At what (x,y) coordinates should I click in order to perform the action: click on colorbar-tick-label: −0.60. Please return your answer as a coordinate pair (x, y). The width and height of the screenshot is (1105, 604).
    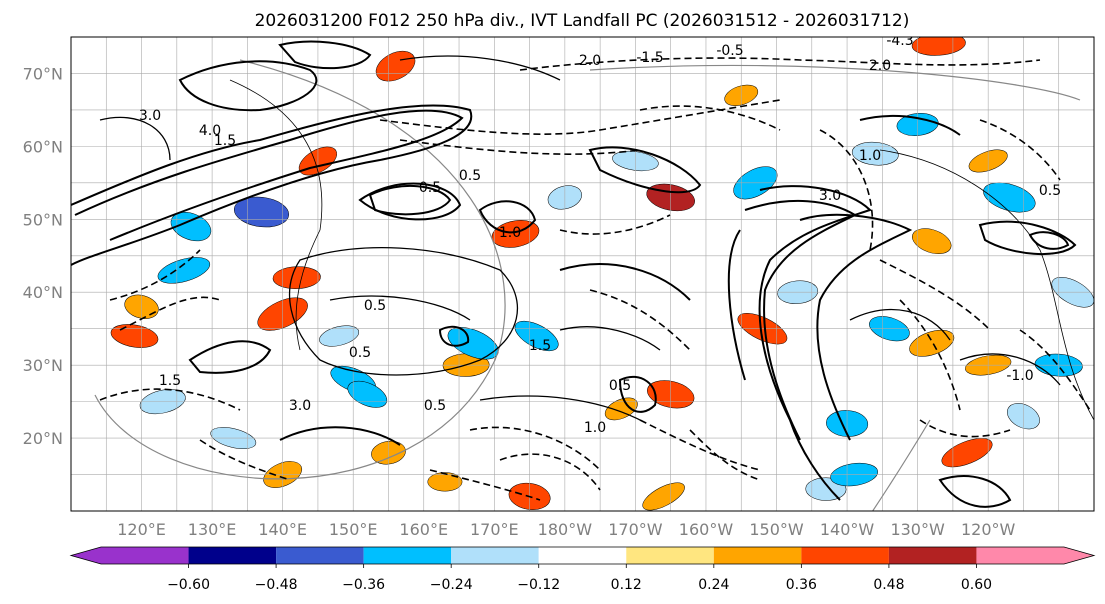
    Looking at the image, I should click on (188, 585).